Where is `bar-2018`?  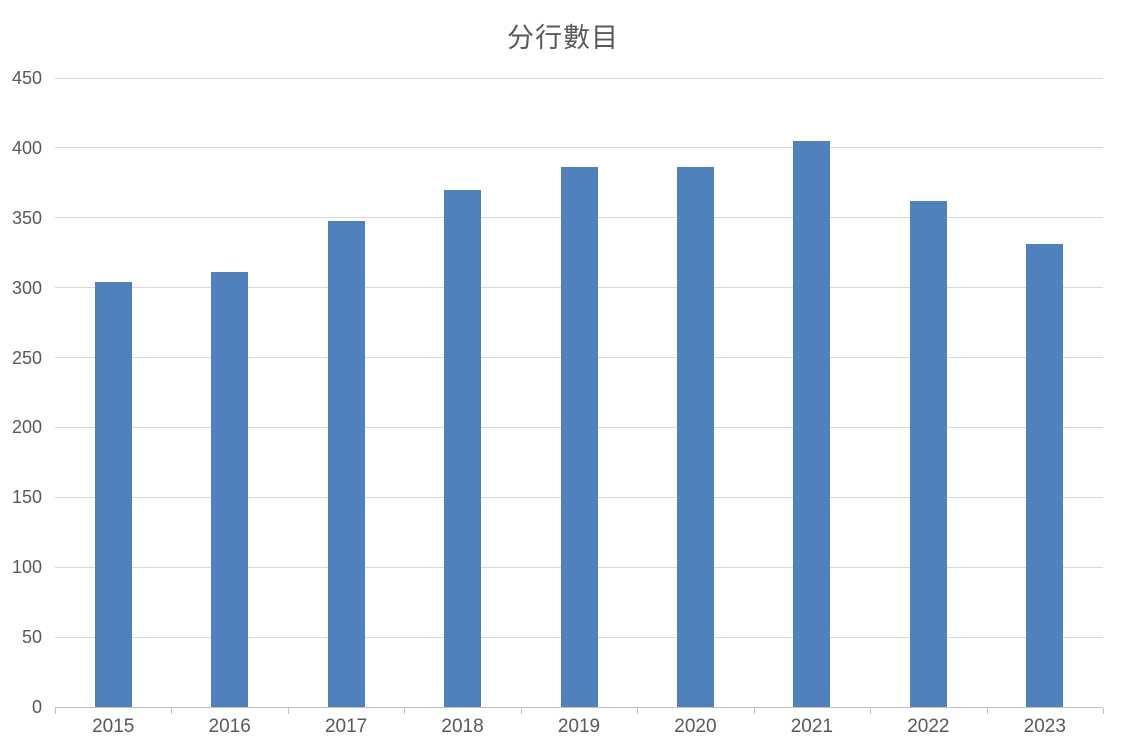
bar-2018 is located at coordinates (463, 448).